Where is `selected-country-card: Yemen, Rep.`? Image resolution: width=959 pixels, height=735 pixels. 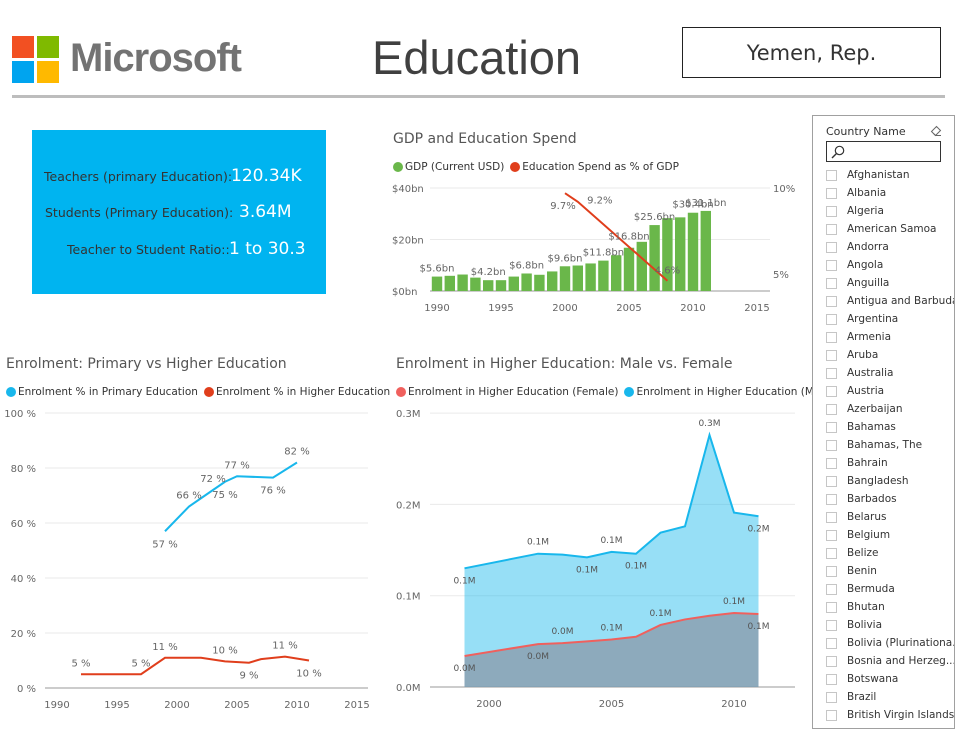
selected-country-card: Yemen, Rep. is located at coordinates (811, 52).